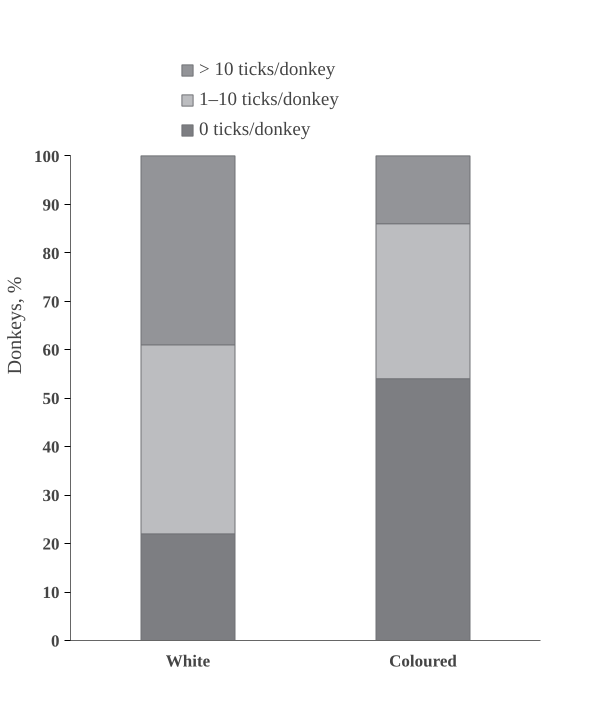 This screenshot has height=708, width=606. I want to click on y-tick-label: 60, so click(51, 350).